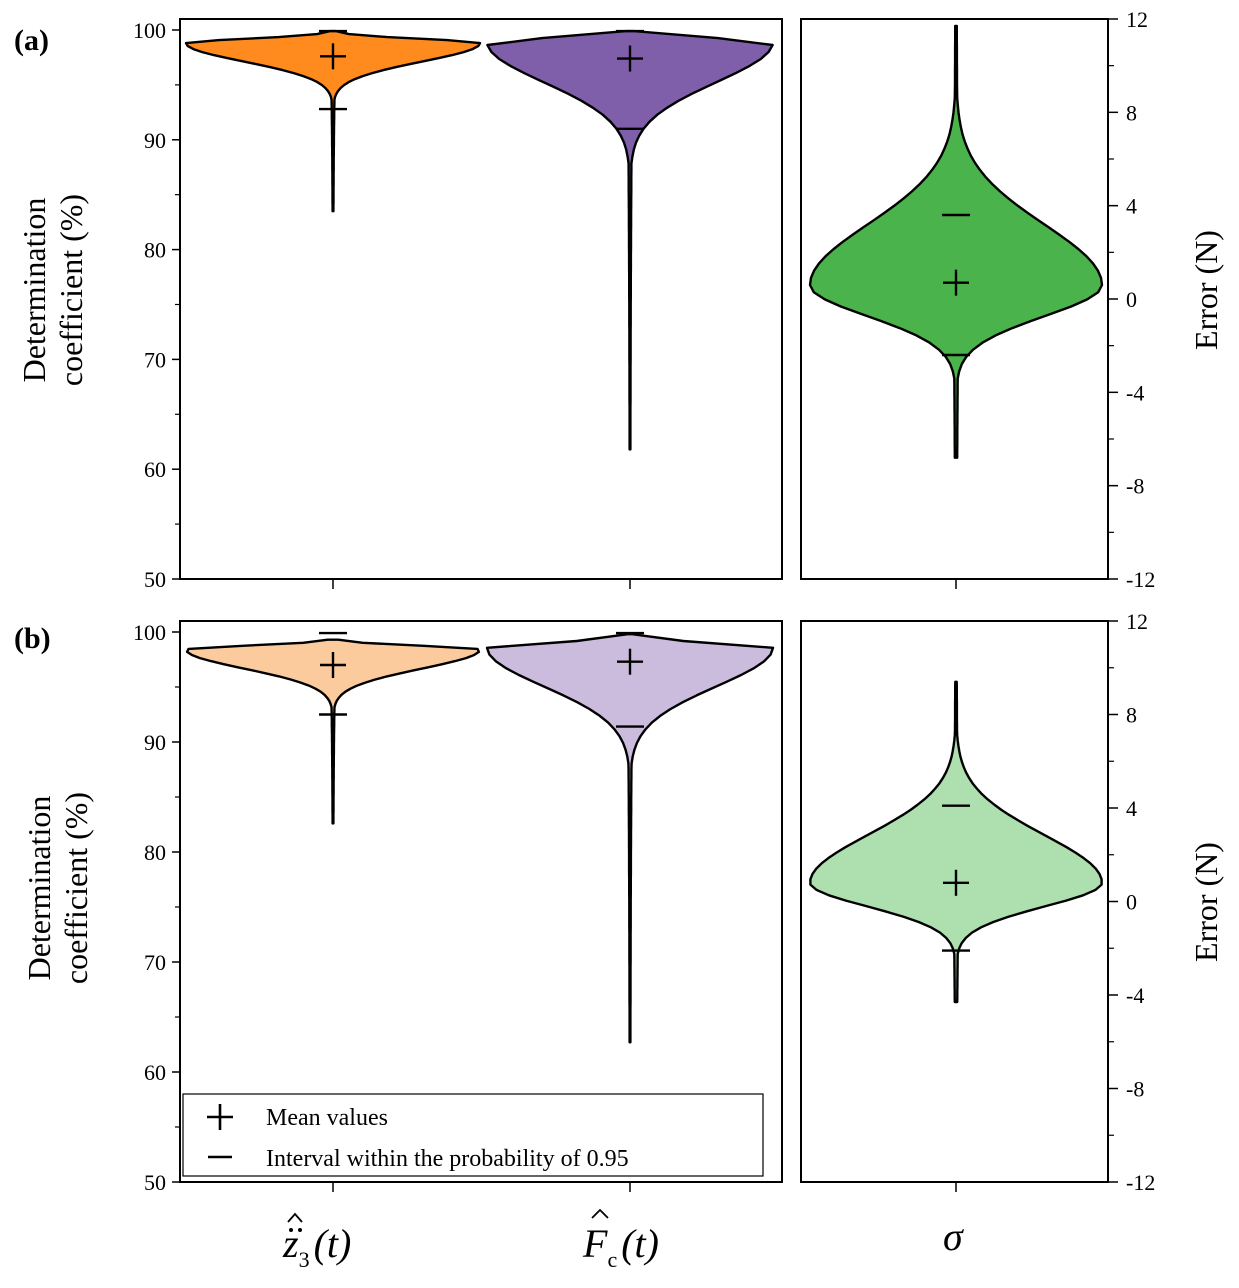 Image resolution: width=1239 pixels, height=1288 pixels. What do you see at coordinates (32, 638) in the screenshot?
I see `panel-b-label: (b)` at bounding box center [32, 638].